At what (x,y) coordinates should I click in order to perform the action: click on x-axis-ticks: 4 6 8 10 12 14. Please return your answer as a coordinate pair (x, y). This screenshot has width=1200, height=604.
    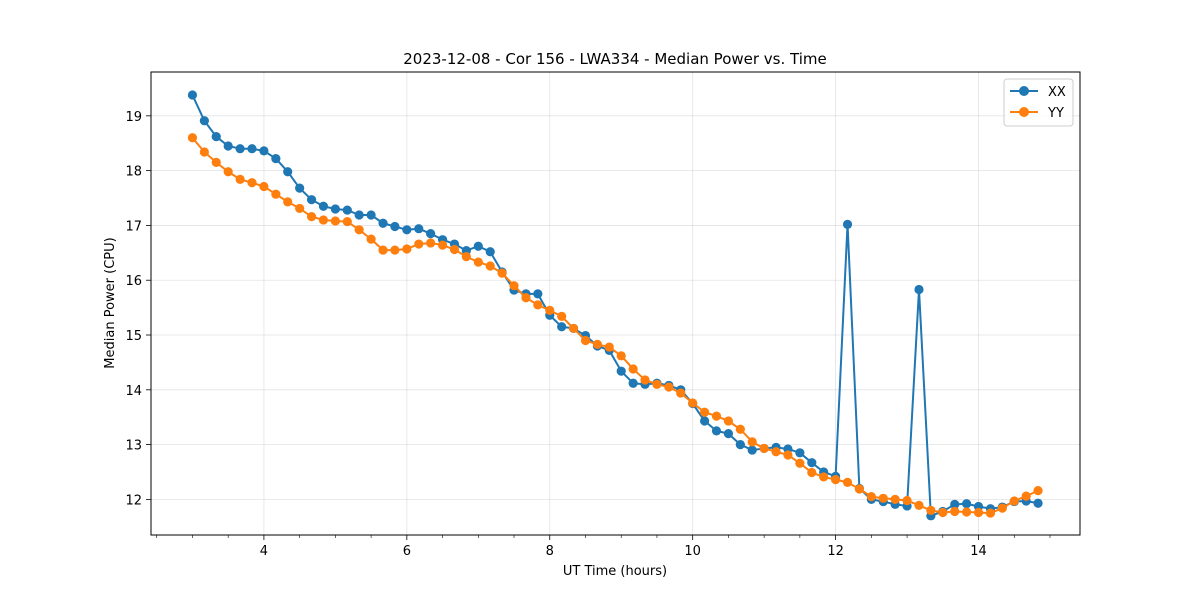
    Looking at the image, I should click on (623, 547).